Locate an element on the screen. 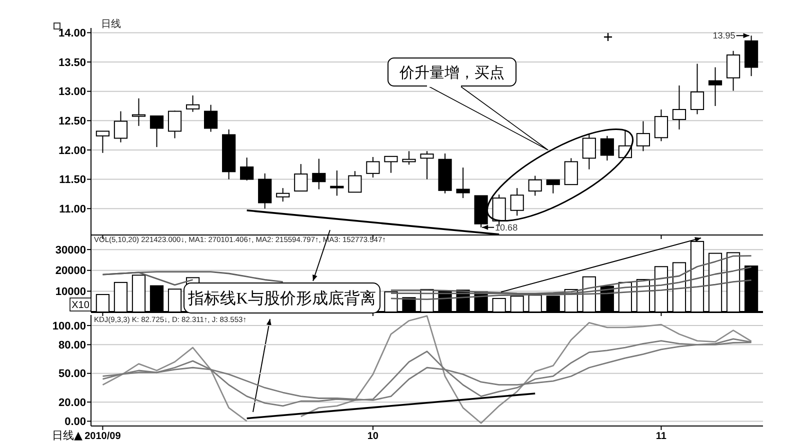 The image size is (796, 445). x-tick-label: 10 is located at coordinates (373, 436).